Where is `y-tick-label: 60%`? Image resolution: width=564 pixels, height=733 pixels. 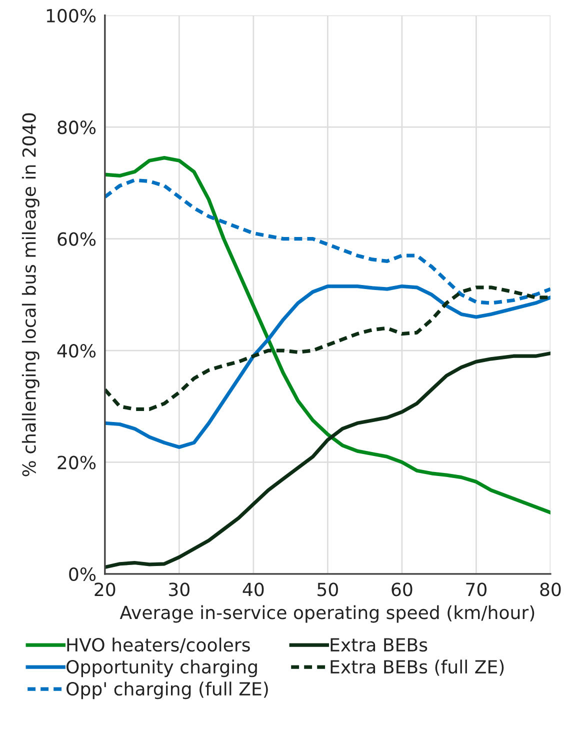 y-tick-label: 60% is located at coordinates (77, 239).